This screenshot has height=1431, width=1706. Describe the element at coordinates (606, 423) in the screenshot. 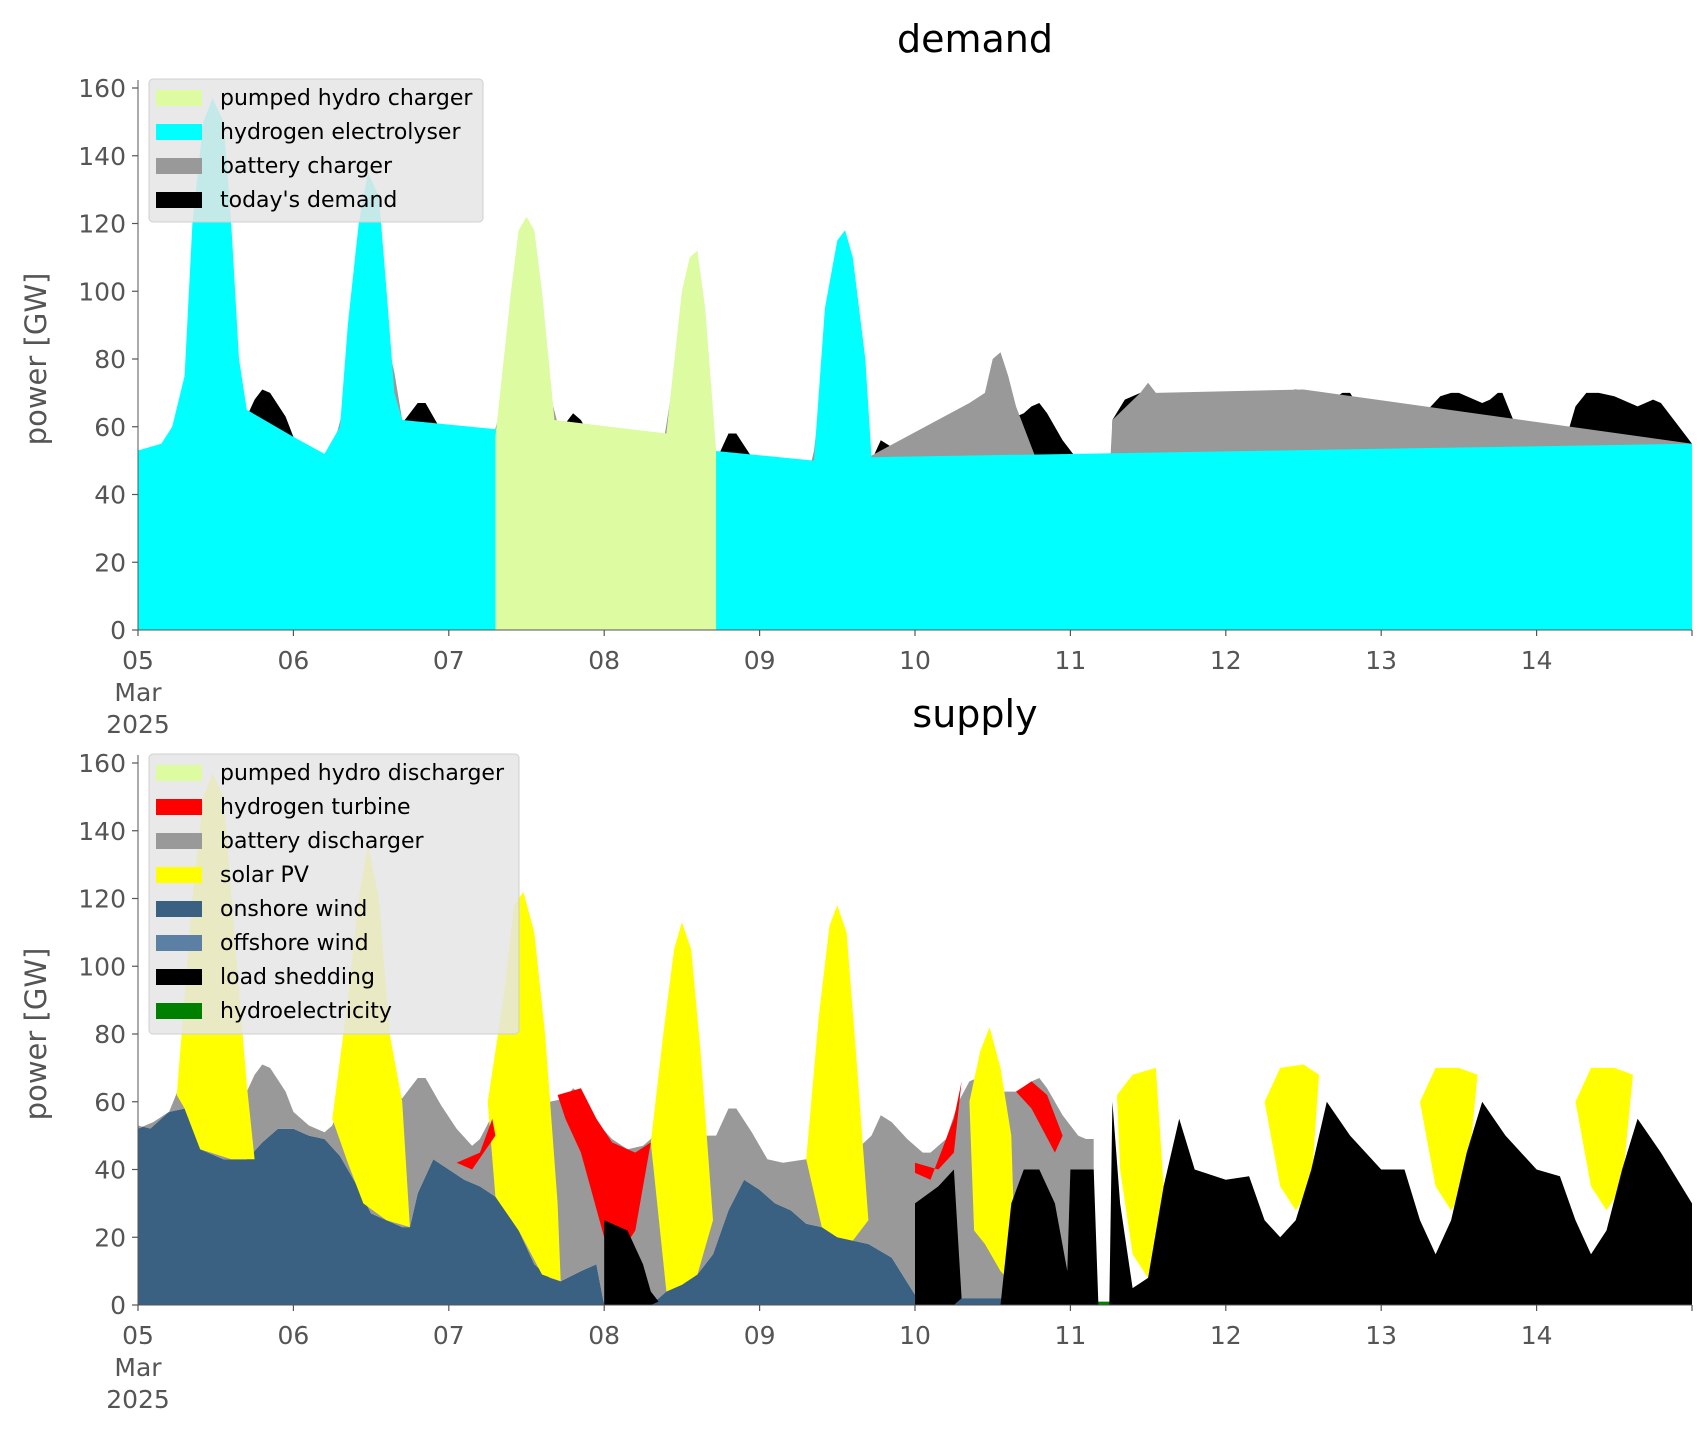

I see `demand-series-pumped-hydro-charger` at that location.